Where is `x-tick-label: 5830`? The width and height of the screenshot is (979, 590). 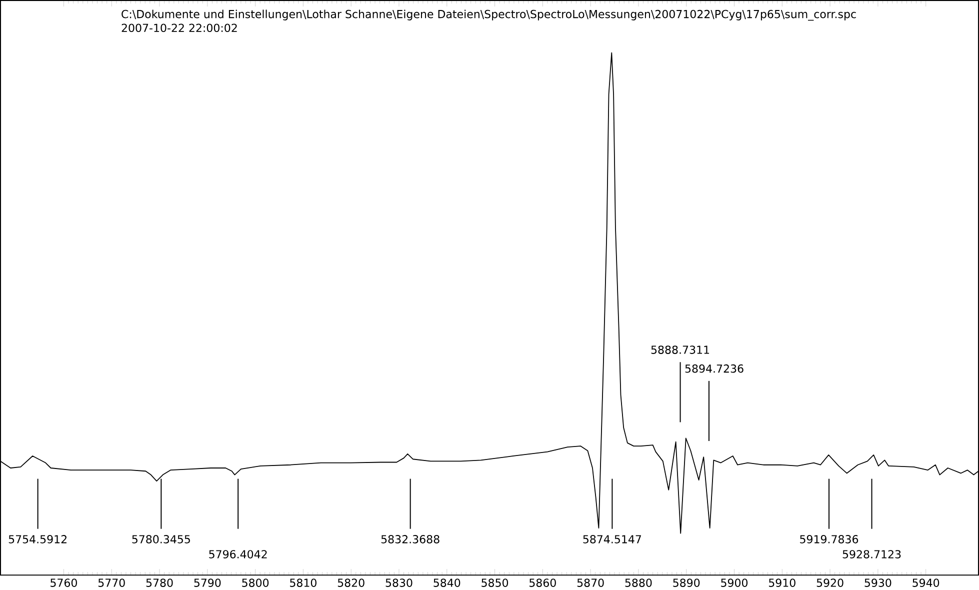
x-tick-label: 5830 is located at coordinates (399, 582).